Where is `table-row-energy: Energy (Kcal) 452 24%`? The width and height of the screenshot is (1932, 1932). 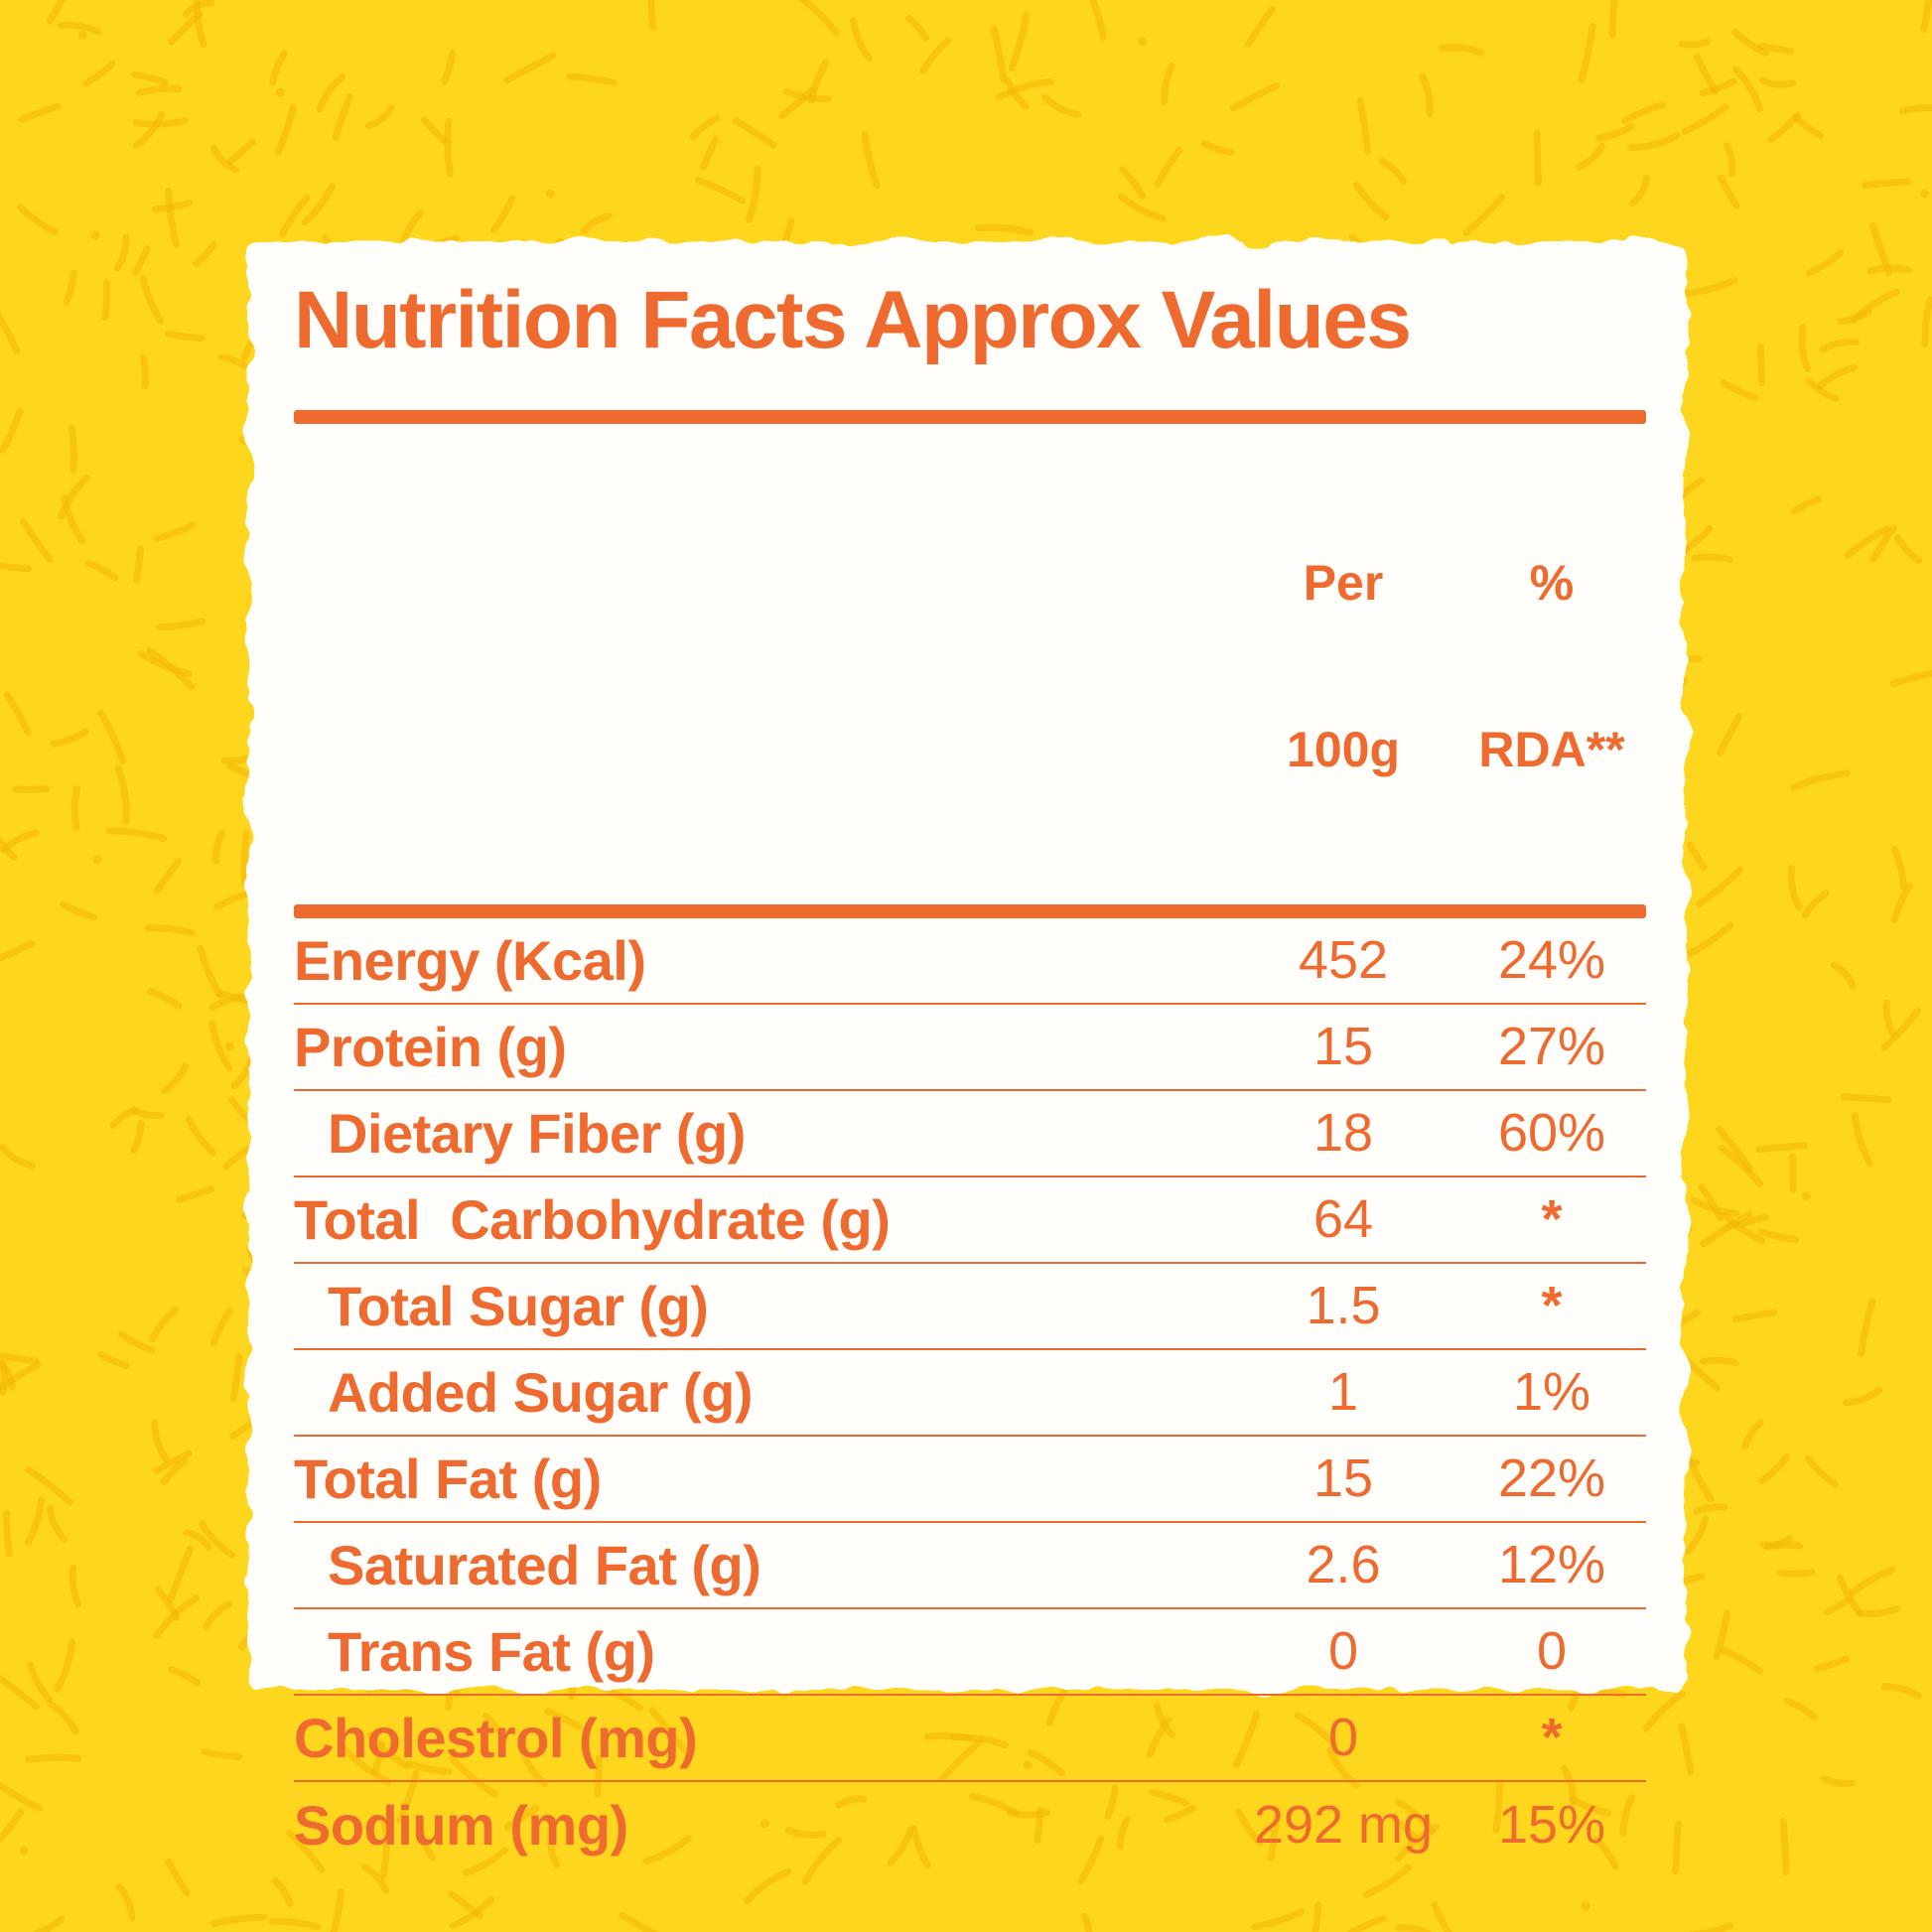 table-row-energy: Energy (Kcal) 452 24% is located at coordinates (970, 962).